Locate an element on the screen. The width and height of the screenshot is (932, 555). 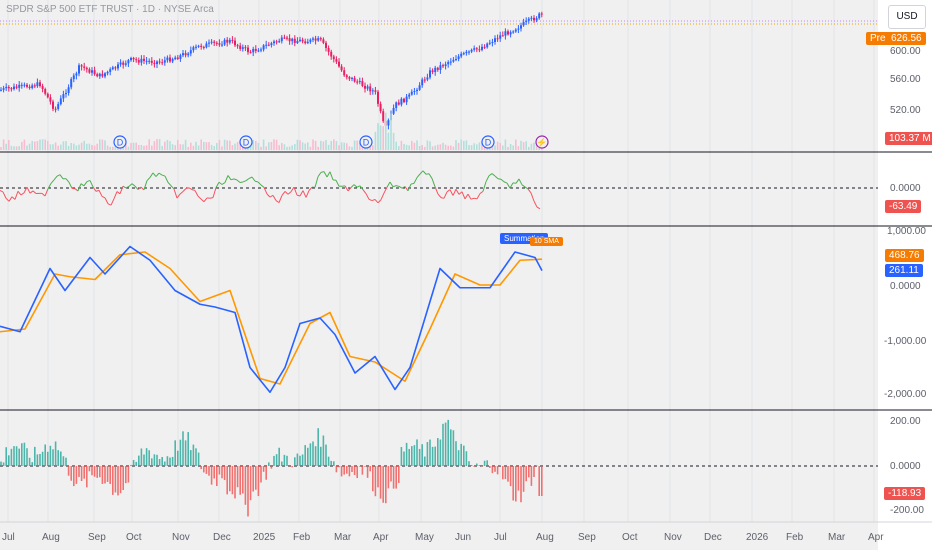
time-axis-label: 2025 is located at coordinates (264, 537).